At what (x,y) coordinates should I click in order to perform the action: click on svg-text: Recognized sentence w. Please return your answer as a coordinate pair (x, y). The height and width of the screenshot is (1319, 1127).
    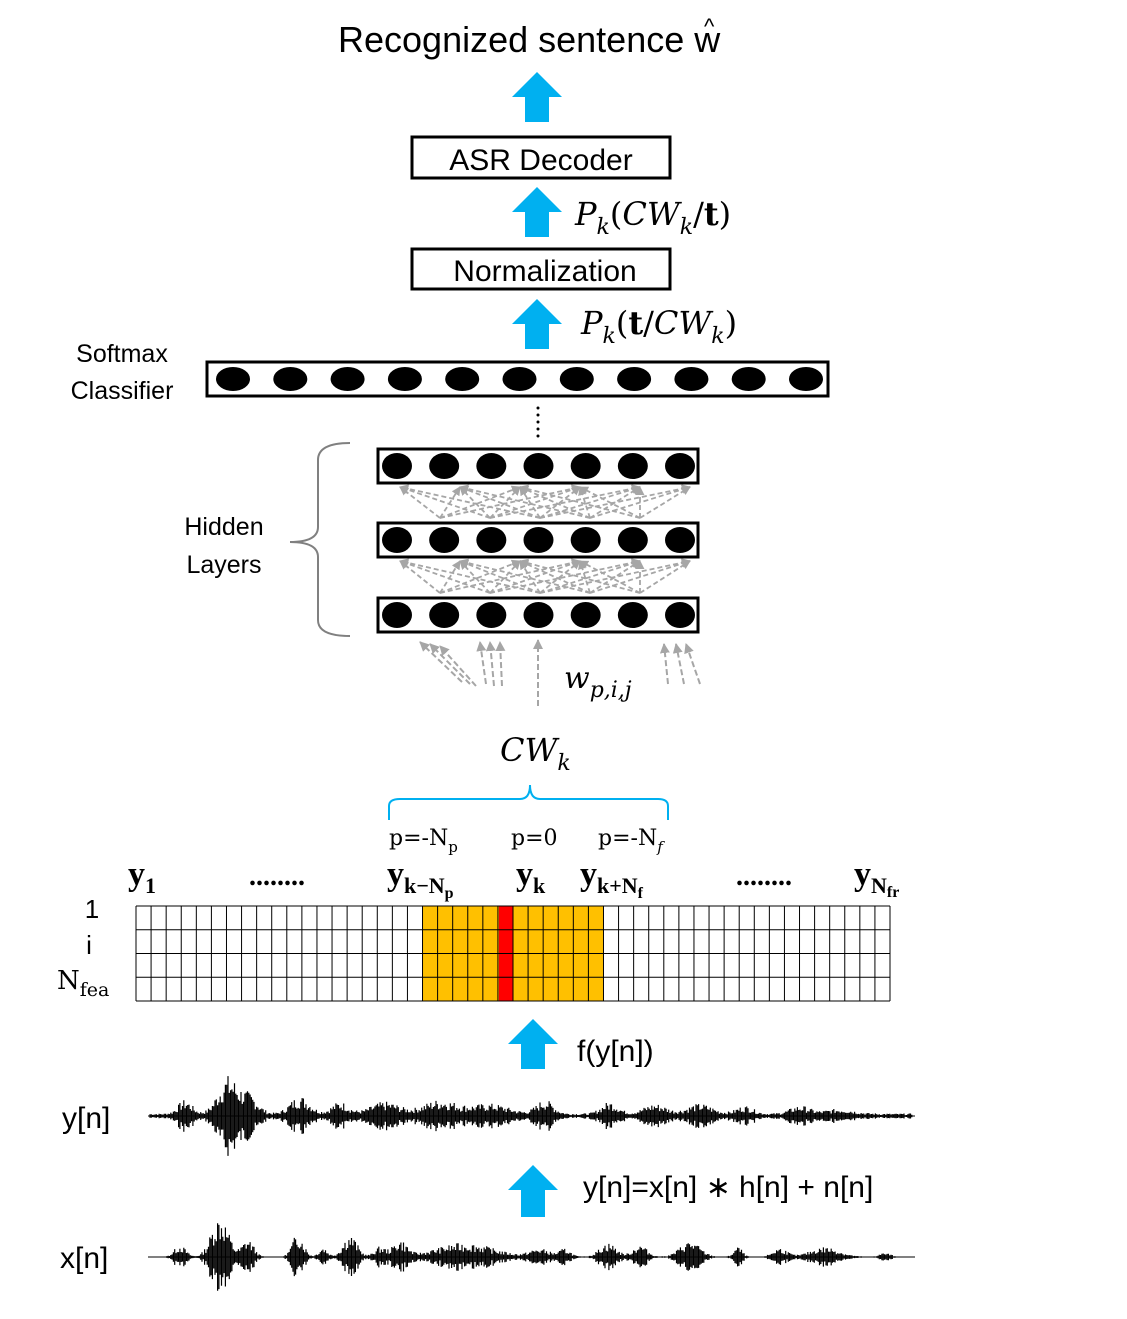
    Looking at the image, I should click on (529, 39).